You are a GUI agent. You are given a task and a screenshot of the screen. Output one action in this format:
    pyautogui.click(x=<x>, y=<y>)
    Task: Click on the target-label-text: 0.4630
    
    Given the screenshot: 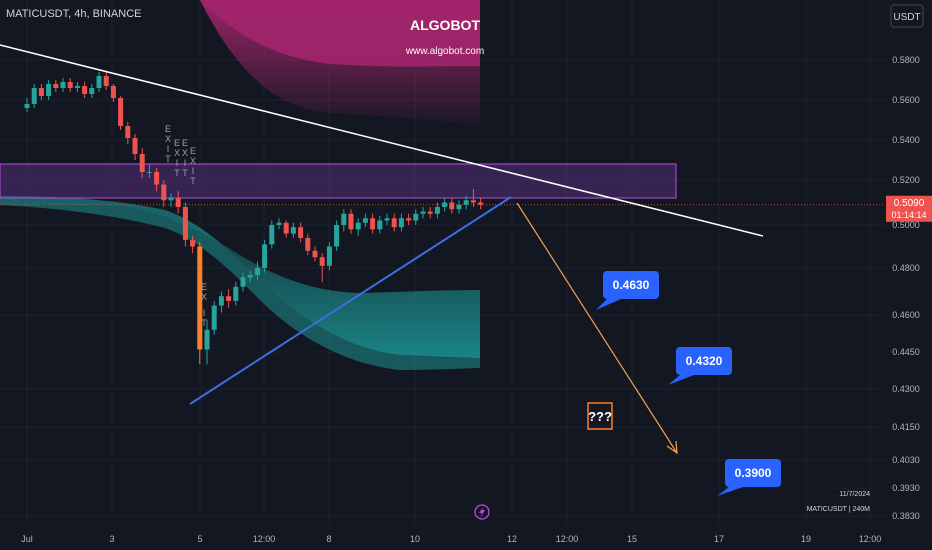 What is the action you would take?
    pyautogui.click(x=631, y=285)
    